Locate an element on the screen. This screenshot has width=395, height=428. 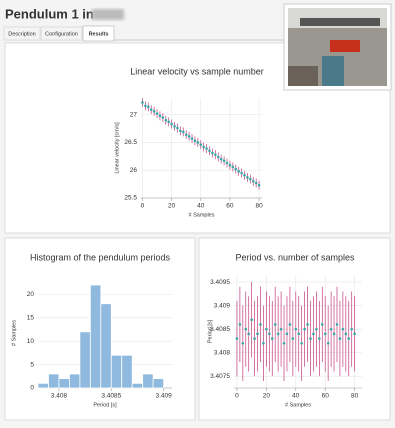
x-tick-label: 3.409 is located at coordinates (163, 396).